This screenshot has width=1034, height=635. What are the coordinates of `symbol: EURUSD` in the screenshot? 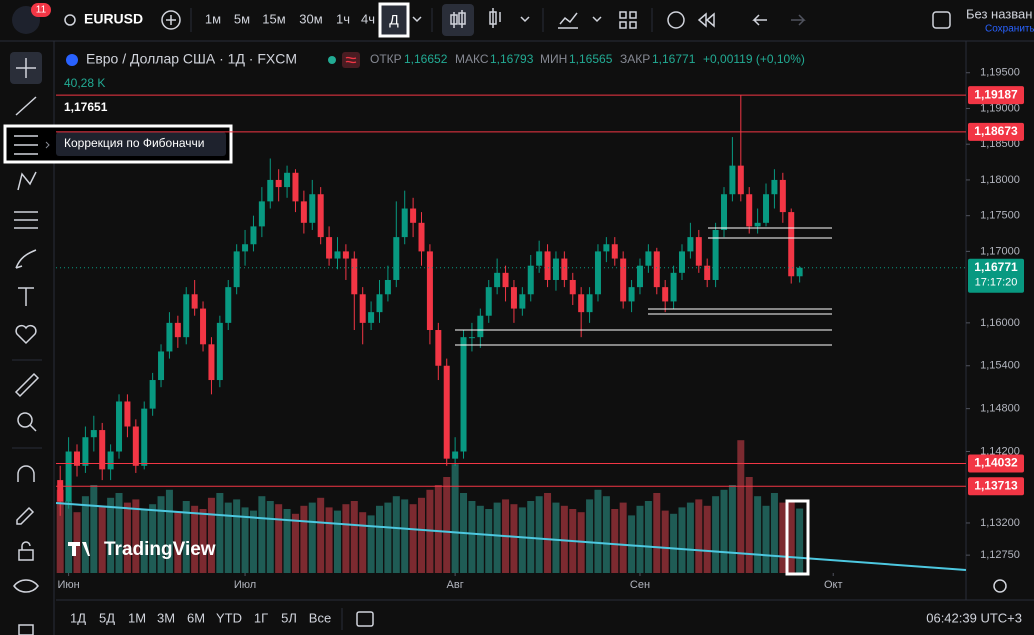 It's located at (113, 19).